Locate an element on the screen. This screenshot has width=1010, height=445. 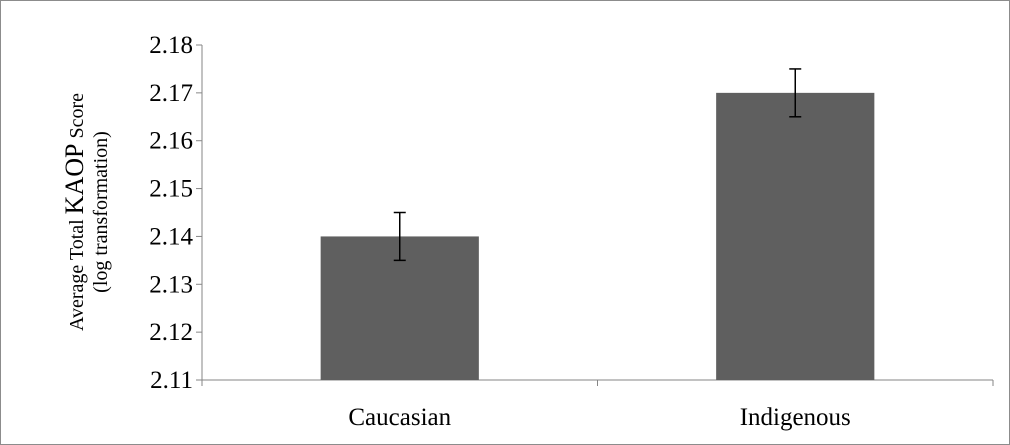
y-axis-title-suffix: Score is located at coordinates (77, 118).